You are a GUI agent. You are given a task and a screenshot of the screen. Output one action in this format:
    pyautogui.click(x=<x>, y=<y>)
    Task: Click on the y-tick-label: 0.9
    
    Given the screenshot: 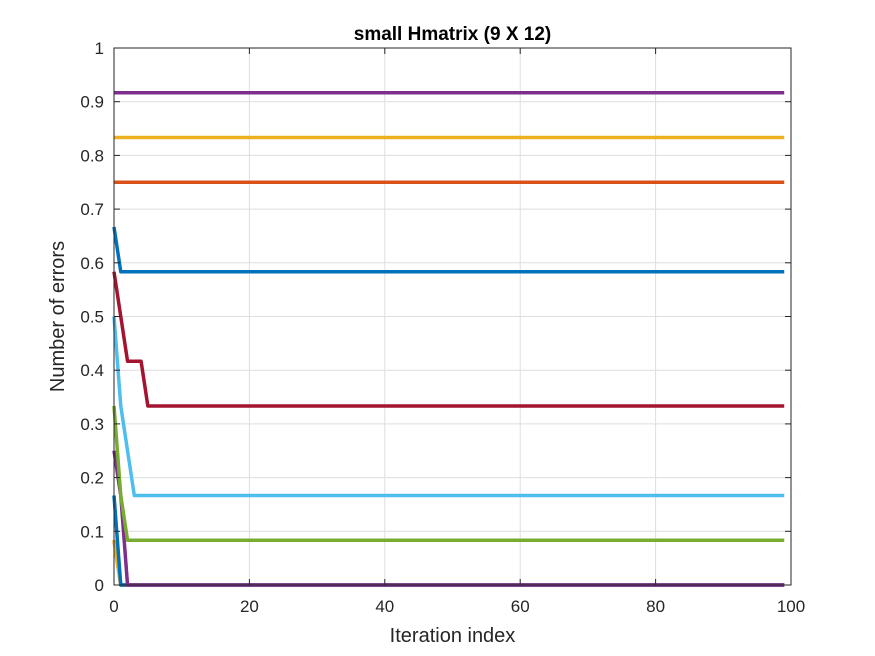 What is the action you would take?
    pyautogui.click(x=92, y=102)
    